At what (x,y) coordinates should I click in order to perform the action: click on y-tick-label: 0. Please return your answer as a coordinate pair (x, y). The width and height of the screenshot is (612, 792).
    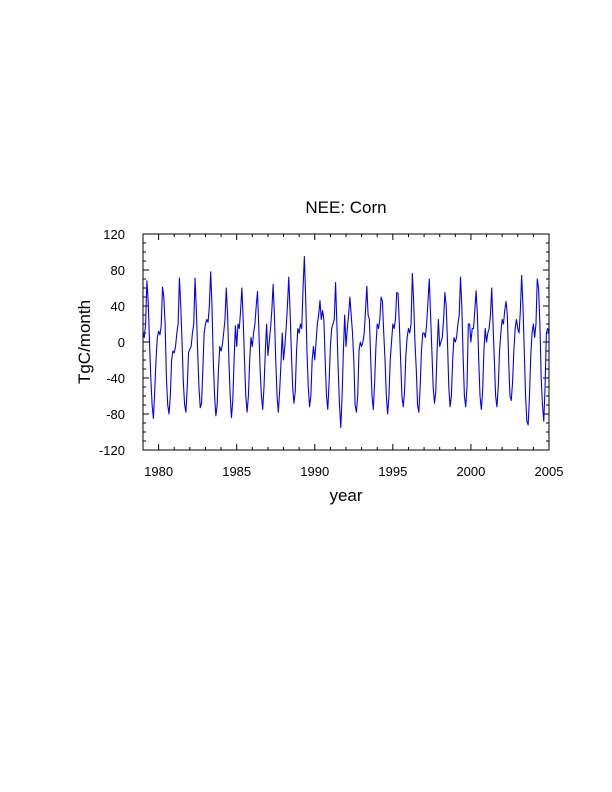
    Looking at the image, I should click on (121, 342).